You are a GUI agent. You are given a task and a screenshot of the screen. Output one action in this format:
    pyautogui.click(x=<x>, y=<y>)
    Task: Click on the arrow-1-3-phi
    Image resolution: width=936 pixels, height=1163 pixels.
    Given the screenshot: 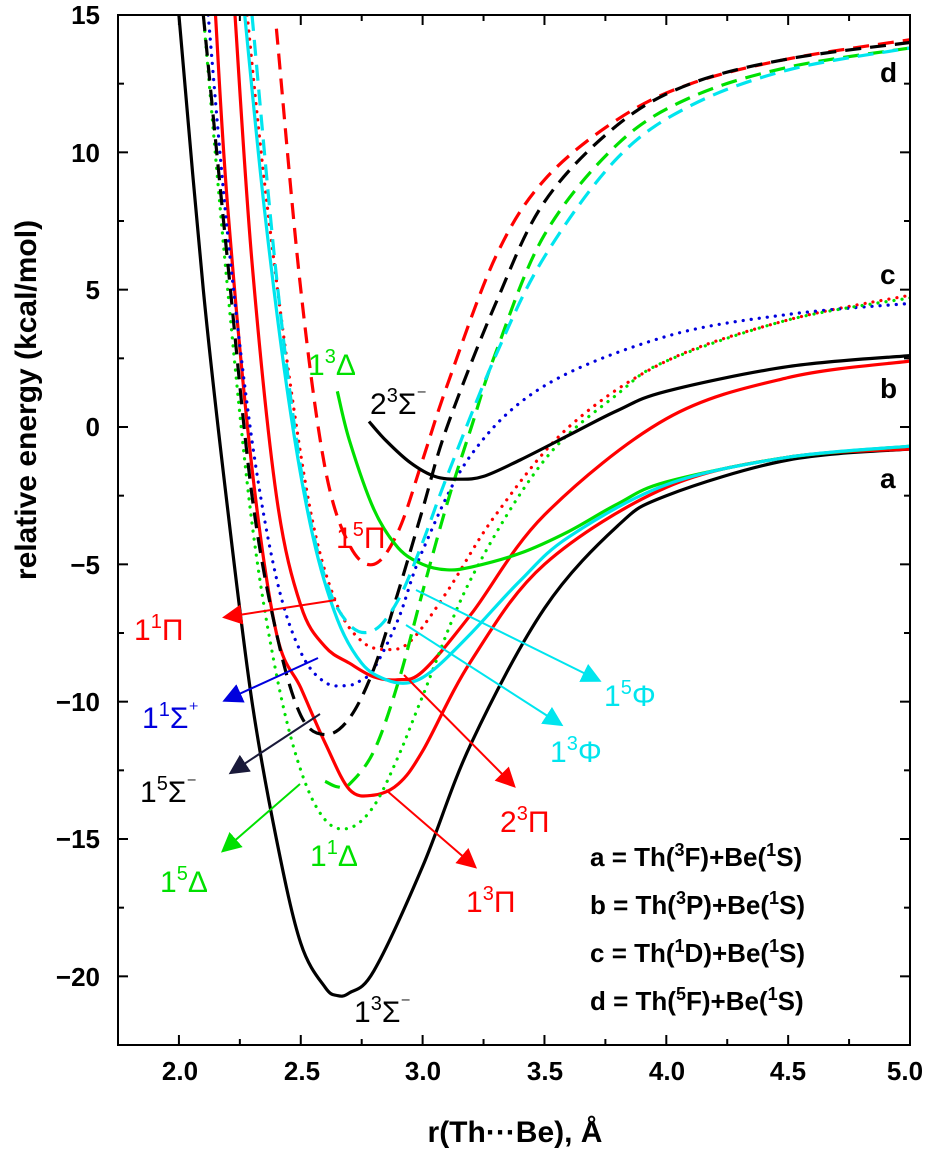 What is the action you would take?
    pyautogui.click(x=484, y=675)
    